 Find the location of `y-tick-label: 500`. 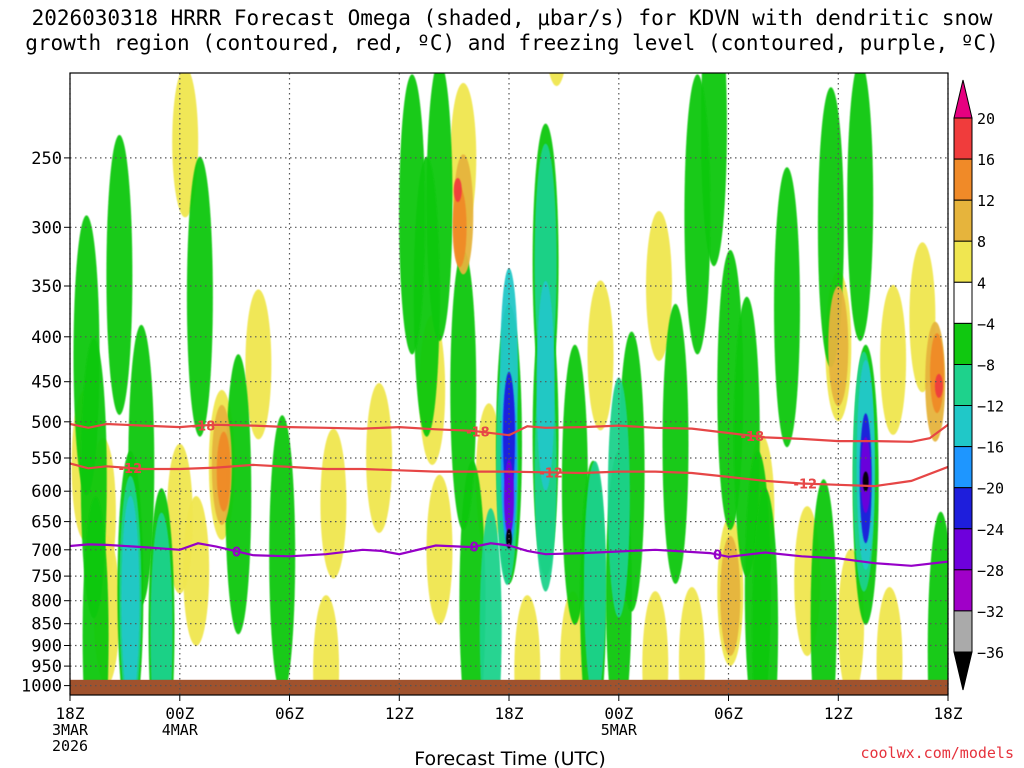

y-tick-label: 500 is located at coordinates (46, 423).